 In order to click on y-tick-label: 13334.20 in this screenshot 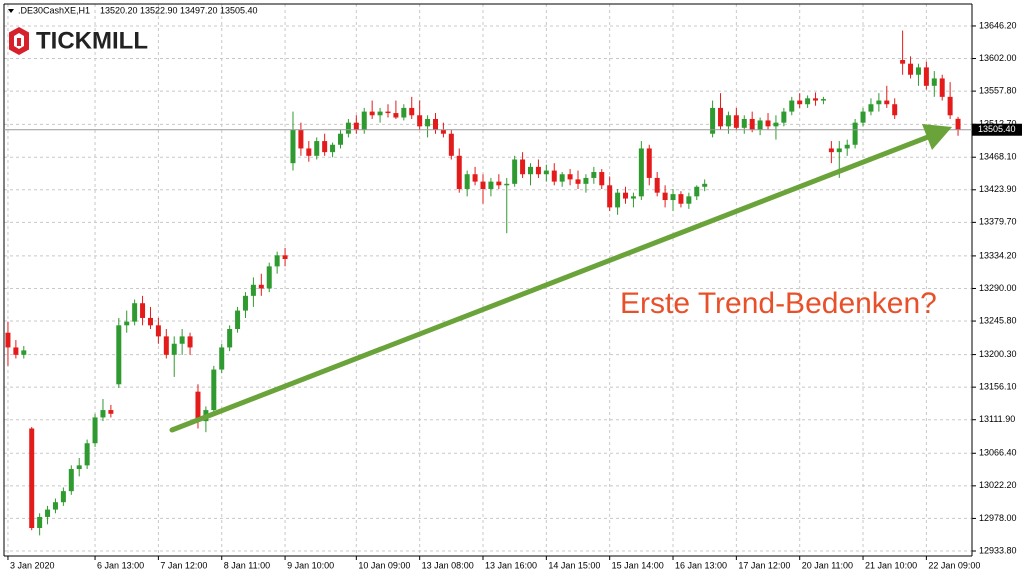, I will do `click(998, 255)`.